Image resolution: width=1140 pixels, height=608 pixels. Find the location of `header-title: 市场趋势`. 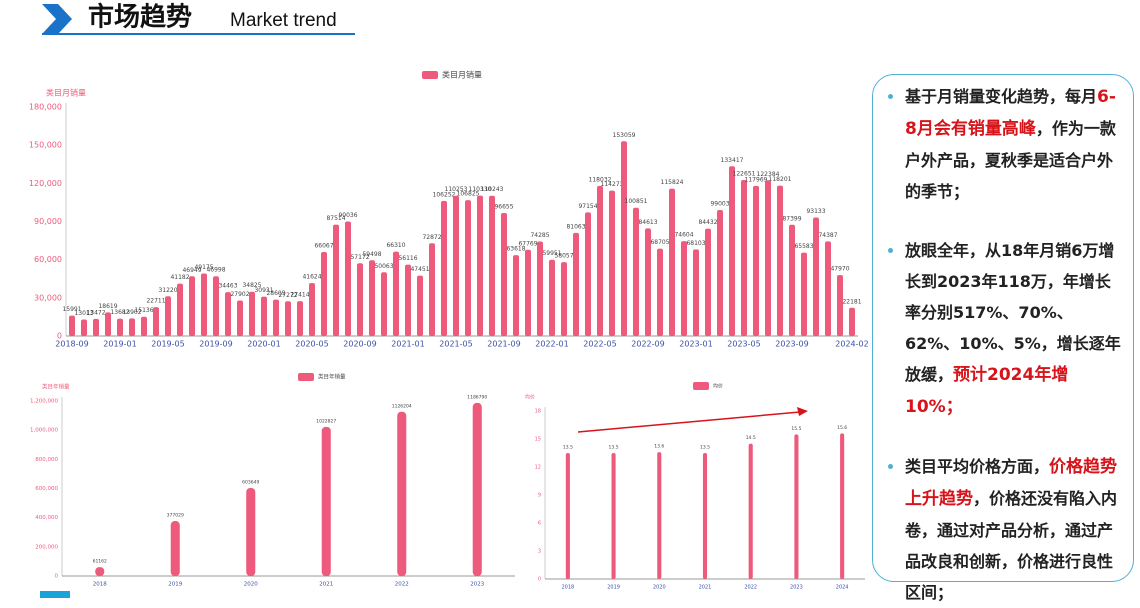

header-title: 市场趋势 is located at coordinates (140, 17).